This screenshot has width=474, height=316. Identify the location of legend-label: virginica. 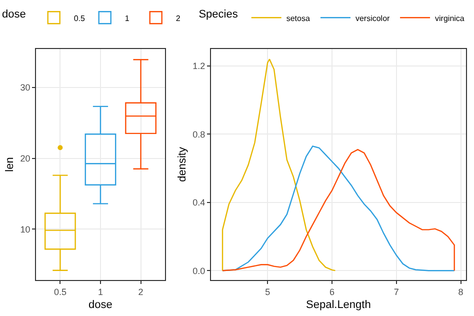
(450, 18).